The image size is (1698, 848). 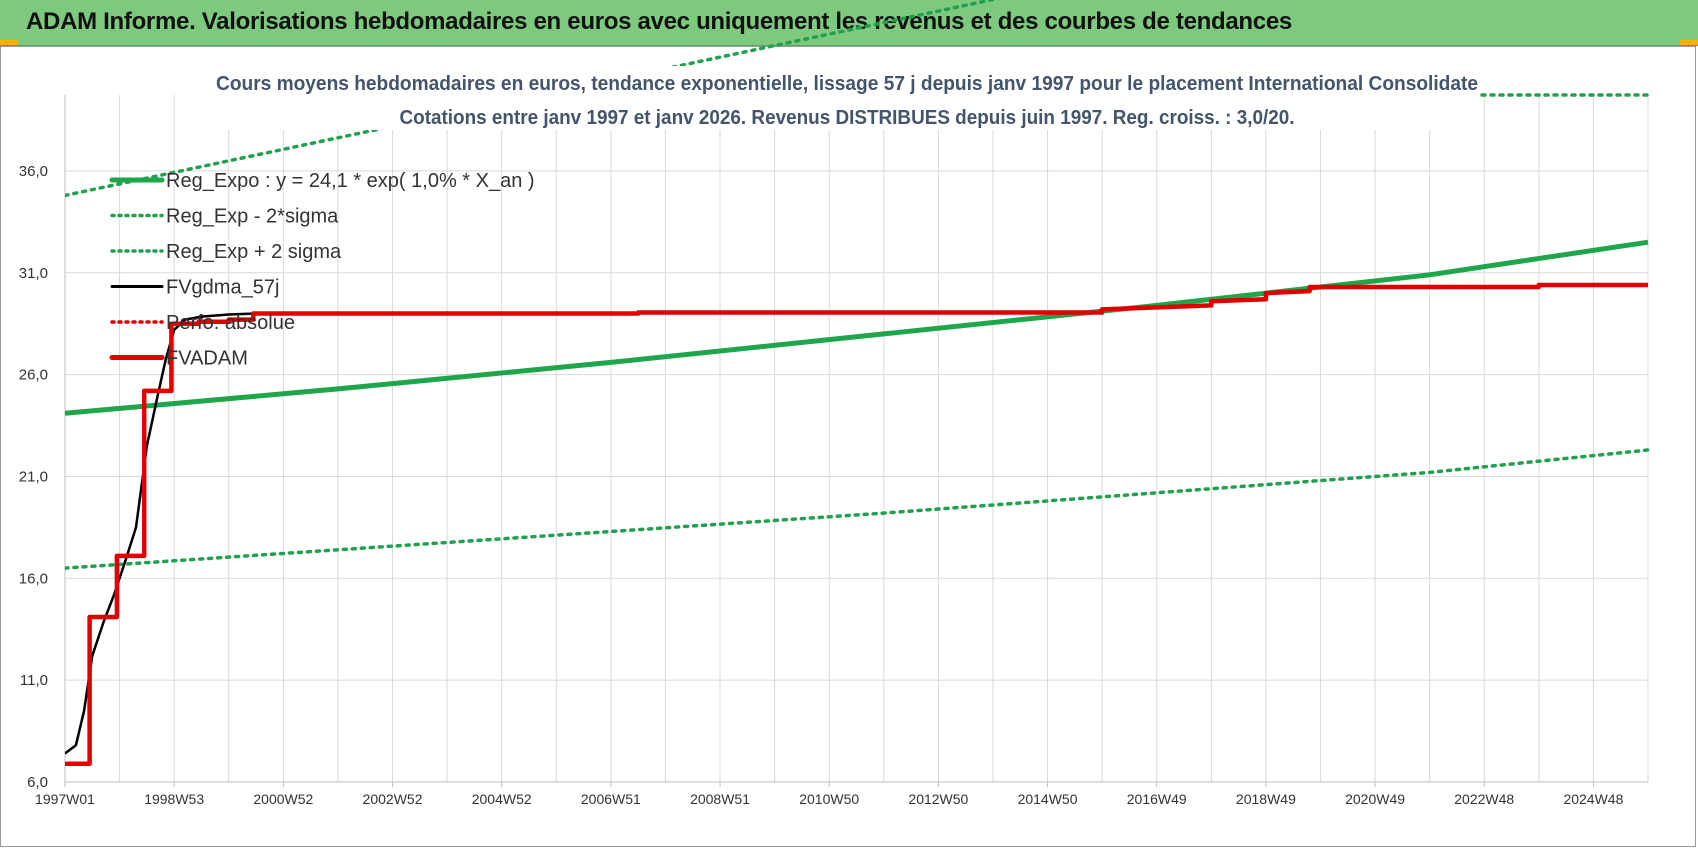 I want to click on y-tick-label: 21,0, so click(x=33, y=476).